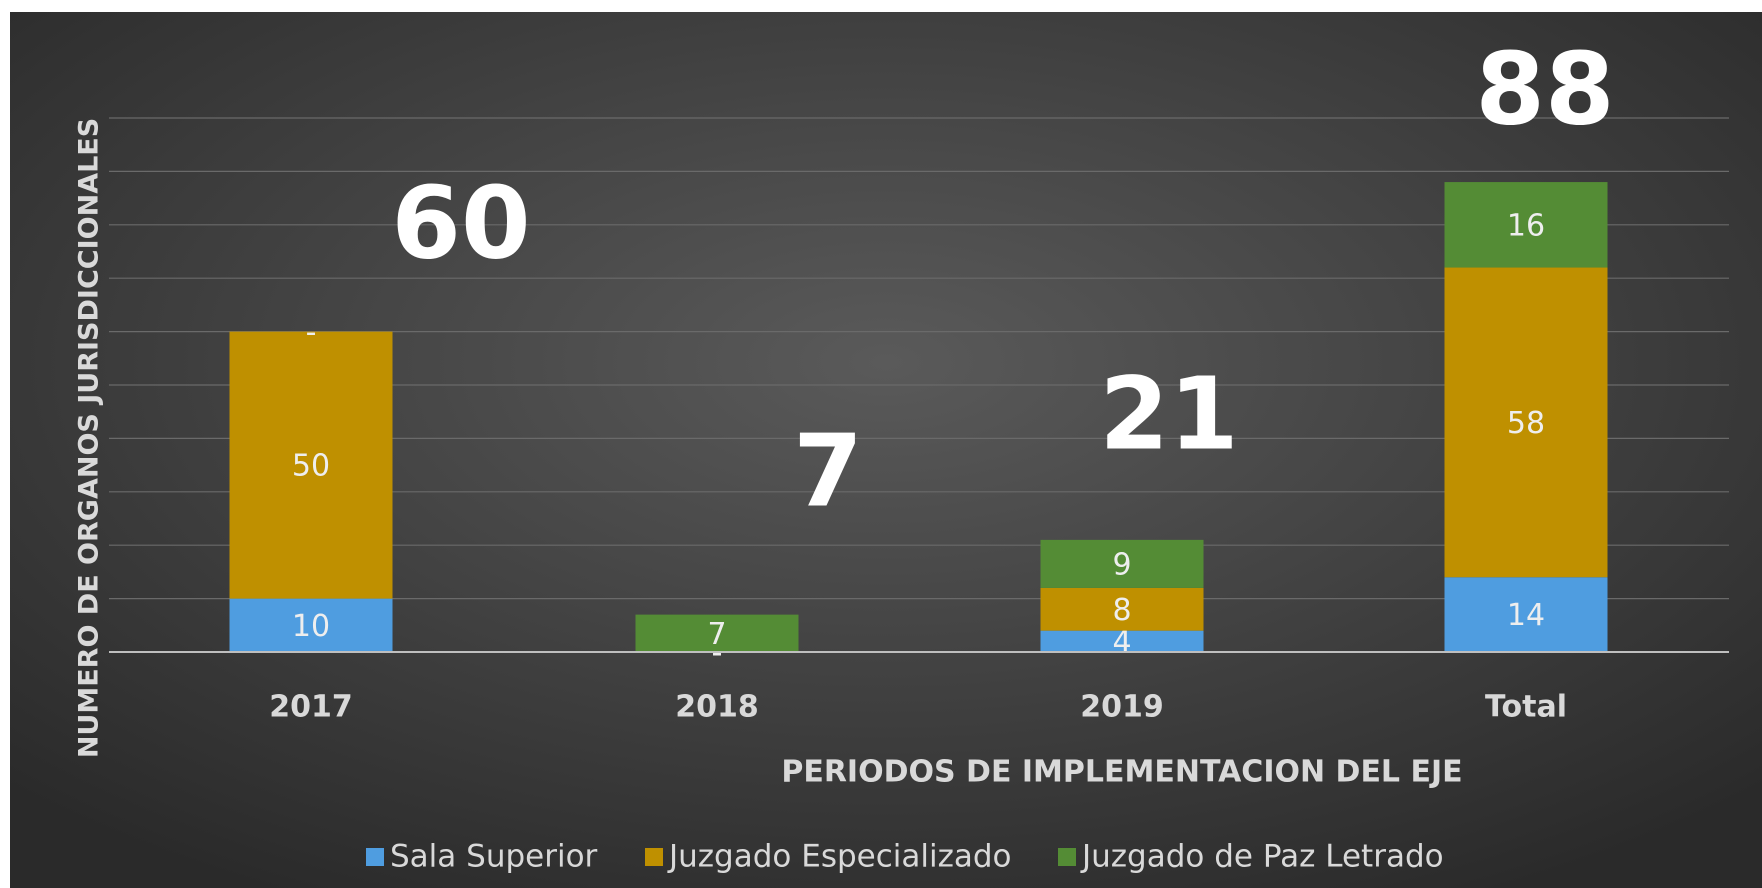  Describe the element at coordinates (839, 857) in the screenshot. I see `legend-label: Juzgado Especializado` at that location.